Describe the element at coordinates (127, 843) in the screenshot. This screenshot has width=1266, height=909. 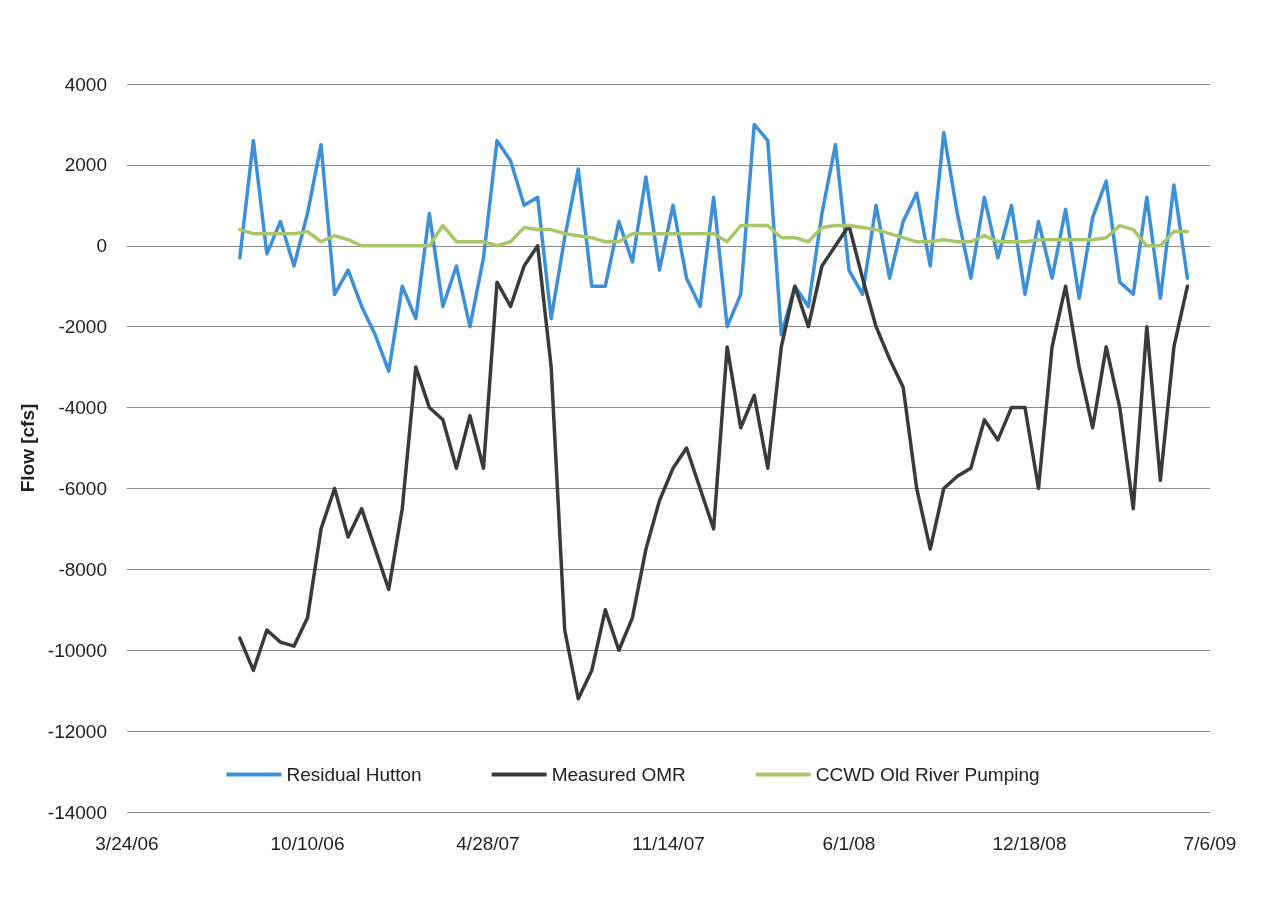
I see `x-tick-label: 3/24/06` at that location.